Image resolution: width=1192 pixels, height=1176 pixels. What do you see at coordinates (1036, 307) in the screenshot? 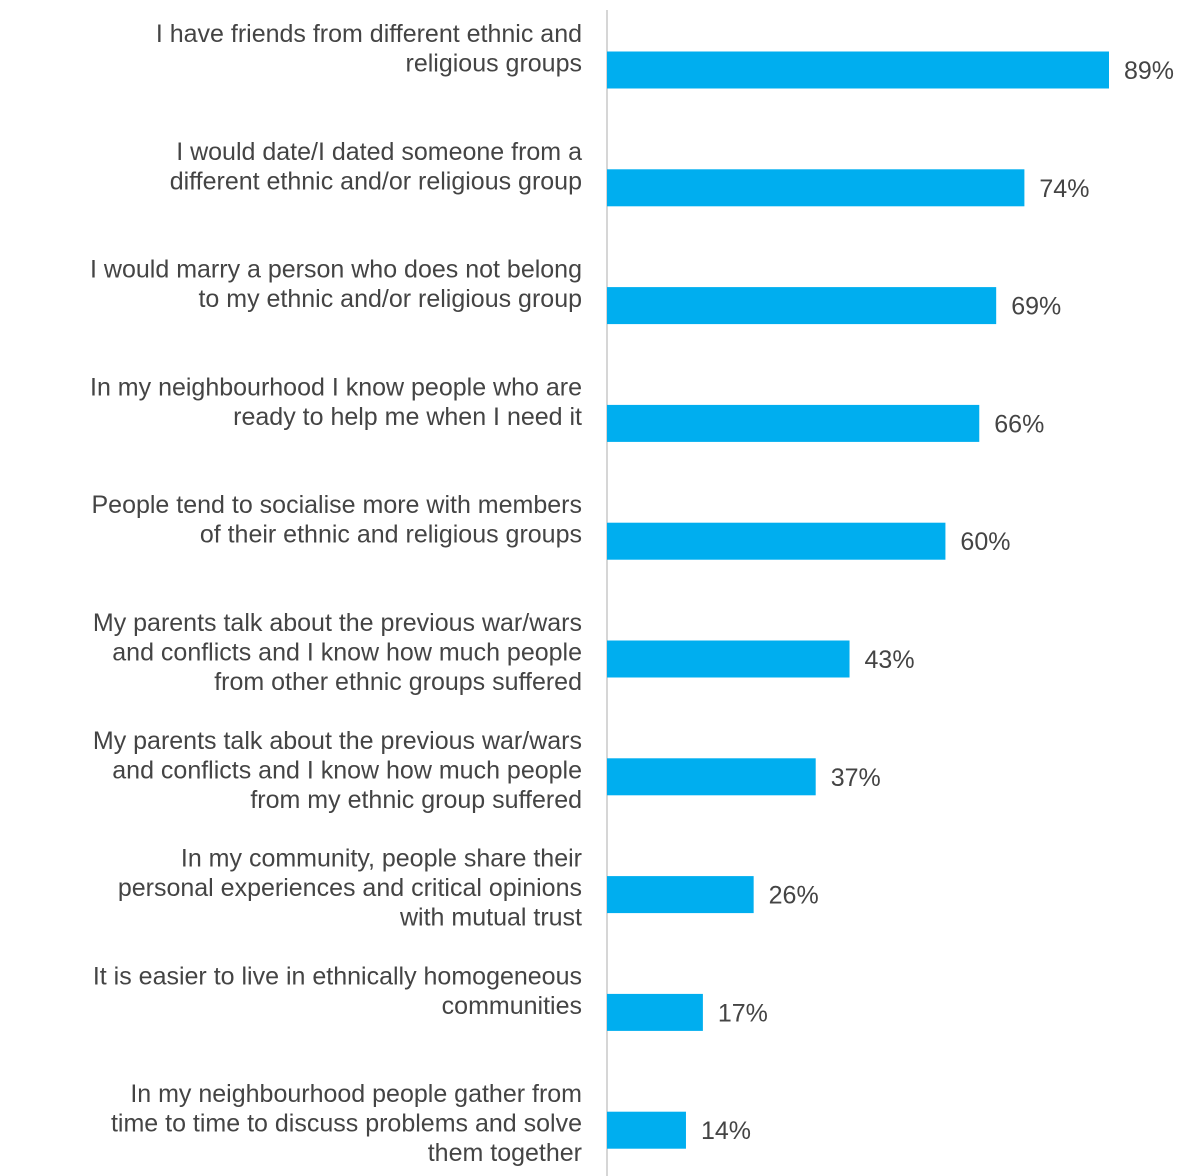
I see `bar-value-label: 69%` at bounding box center [1036, 307].